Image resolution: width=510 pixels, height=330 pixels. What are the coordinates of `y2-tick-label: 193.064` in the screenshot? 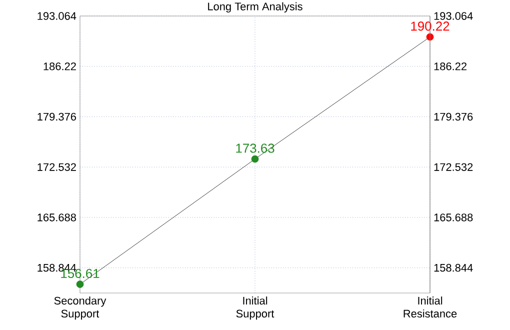 It's located at (453, 16).